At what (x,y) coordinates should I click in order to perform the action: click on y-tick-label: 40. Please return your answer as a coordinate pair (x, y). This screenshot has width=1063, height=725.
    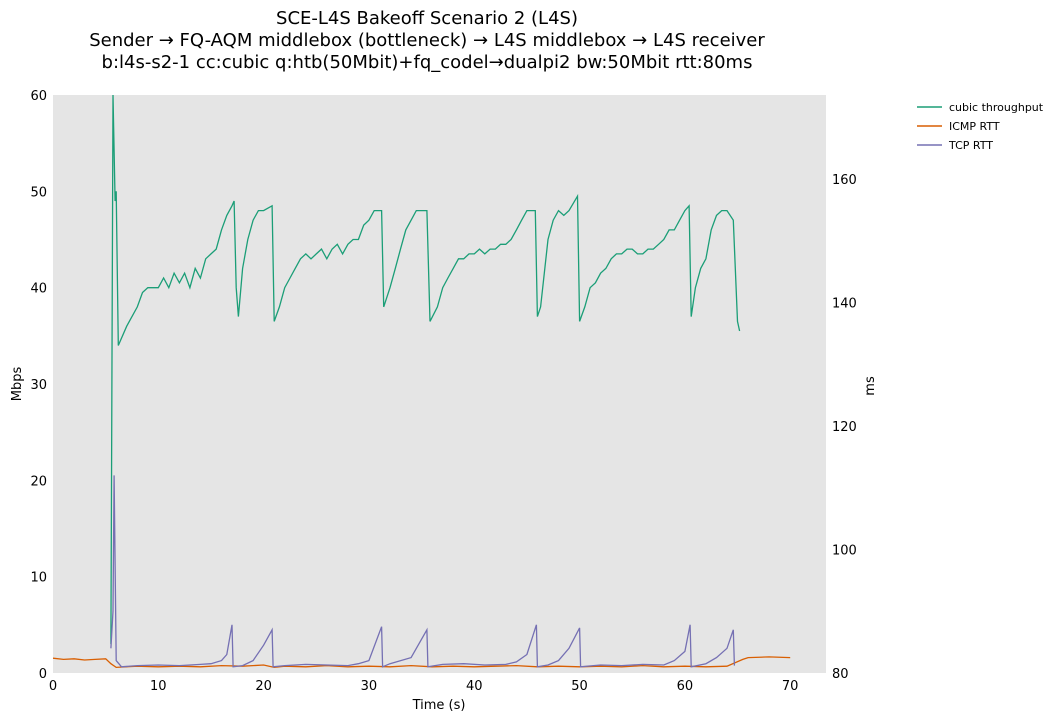
    Looking at the image, I should click on (38, 289).